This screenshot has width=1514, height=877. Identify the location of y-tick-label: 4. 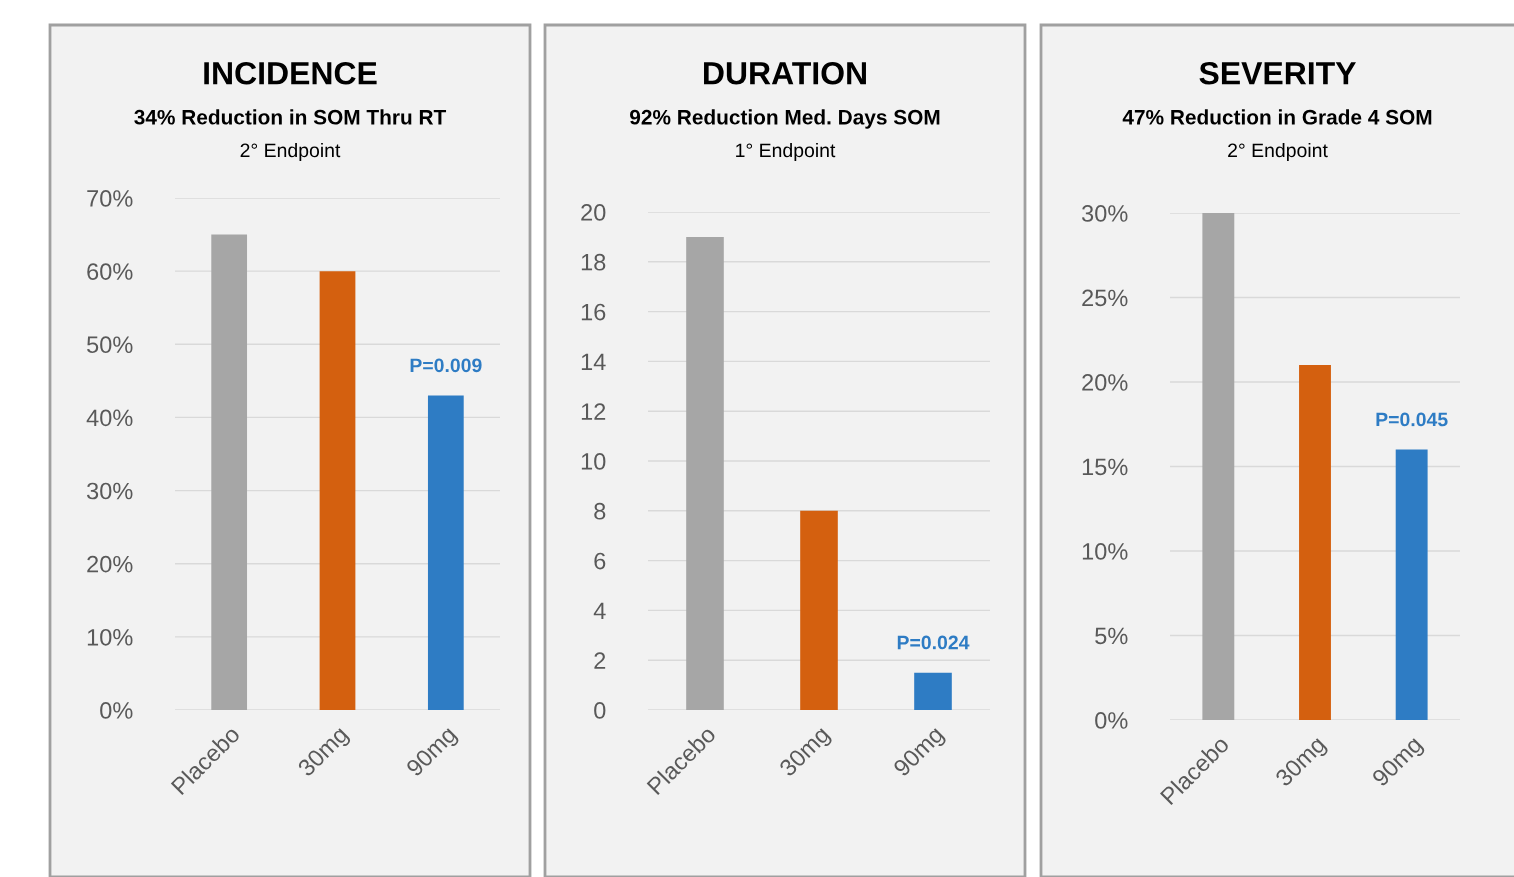
(599, 610).